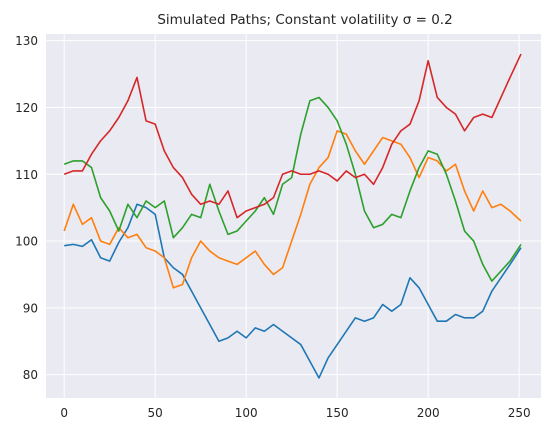 The image size is (552, 439). I want to click on y-tick-label: 90, so click(30, 308).